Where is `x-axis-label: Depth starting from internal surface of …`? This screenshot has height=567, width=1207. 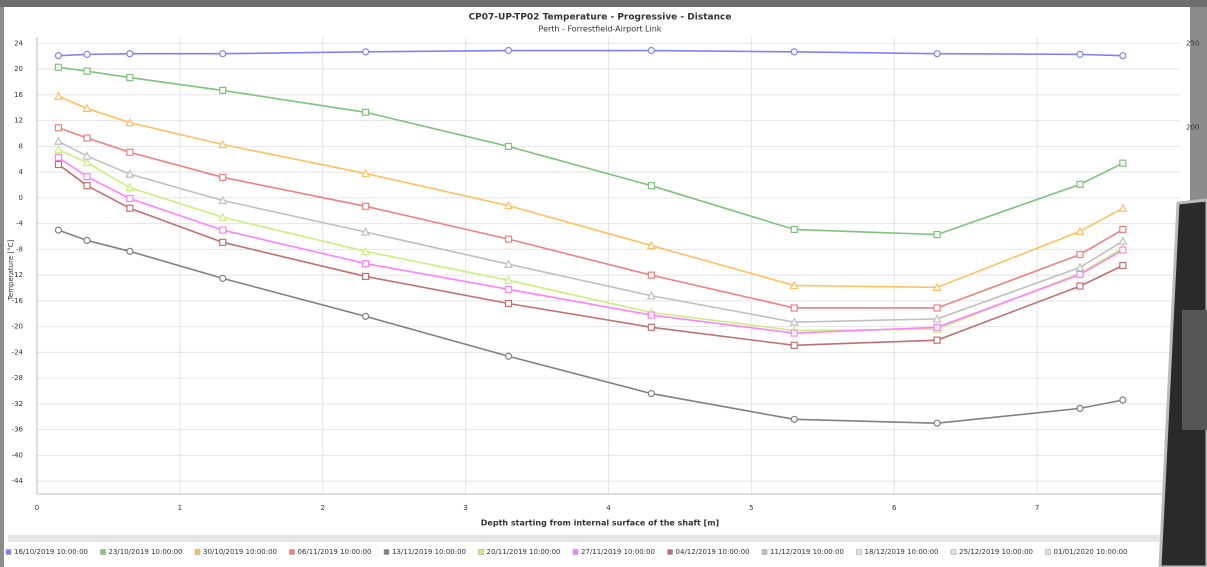 x-axis-label: Depth starting from internal surface of … is located at coordinates (600, 523).